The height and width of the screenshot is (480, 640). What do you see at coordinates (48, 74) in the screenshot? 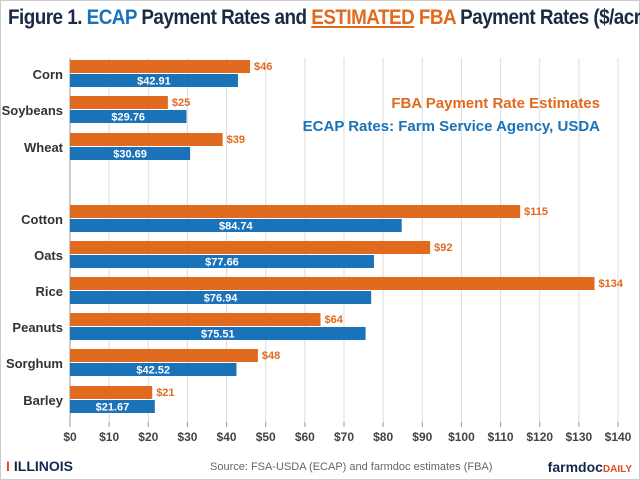
I see `category-label: Corn` at bounding box center [48, 74].